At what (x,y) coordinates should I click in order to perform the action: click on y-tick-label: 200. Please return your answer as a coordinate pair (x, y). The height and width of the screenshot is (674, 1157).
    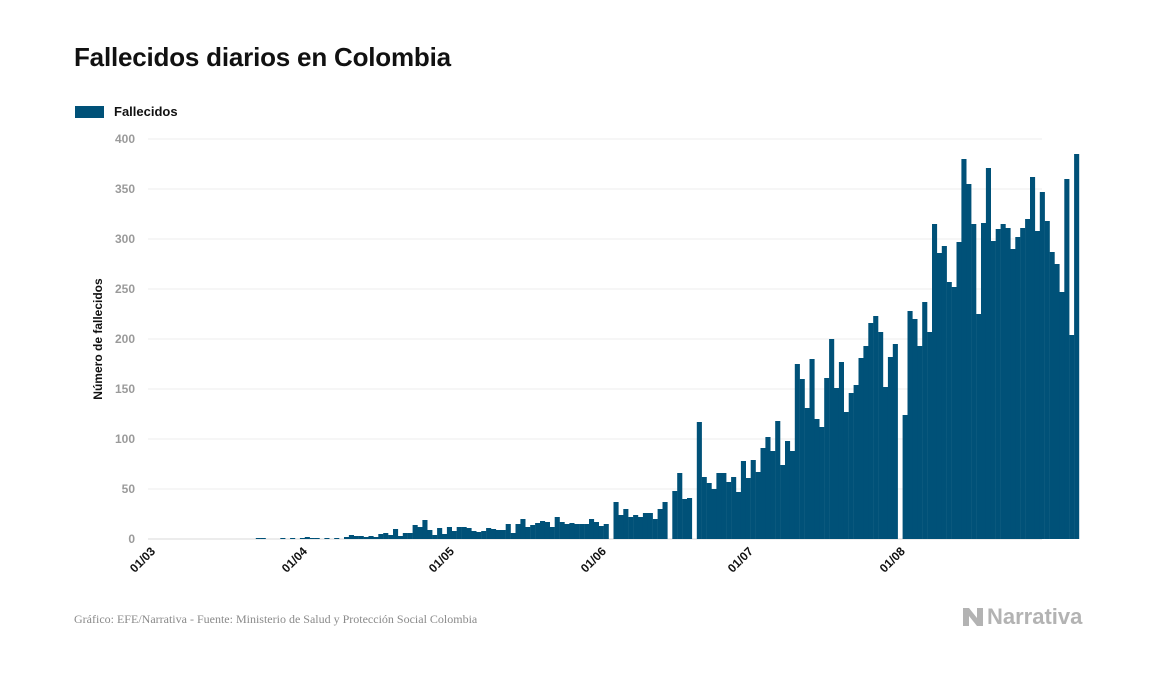
    Looking at the image, I should click on (125, 339).